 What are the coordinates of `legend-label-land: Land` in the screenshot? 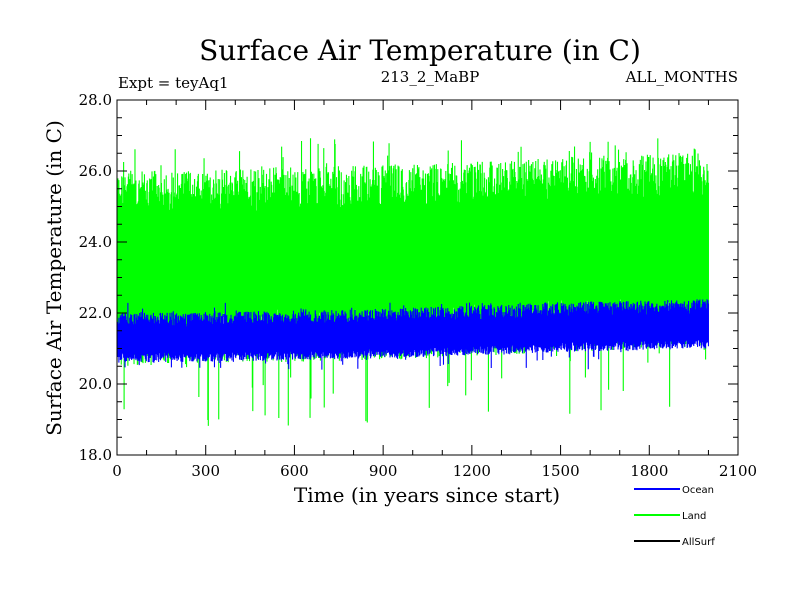 It's located at (694, 516).